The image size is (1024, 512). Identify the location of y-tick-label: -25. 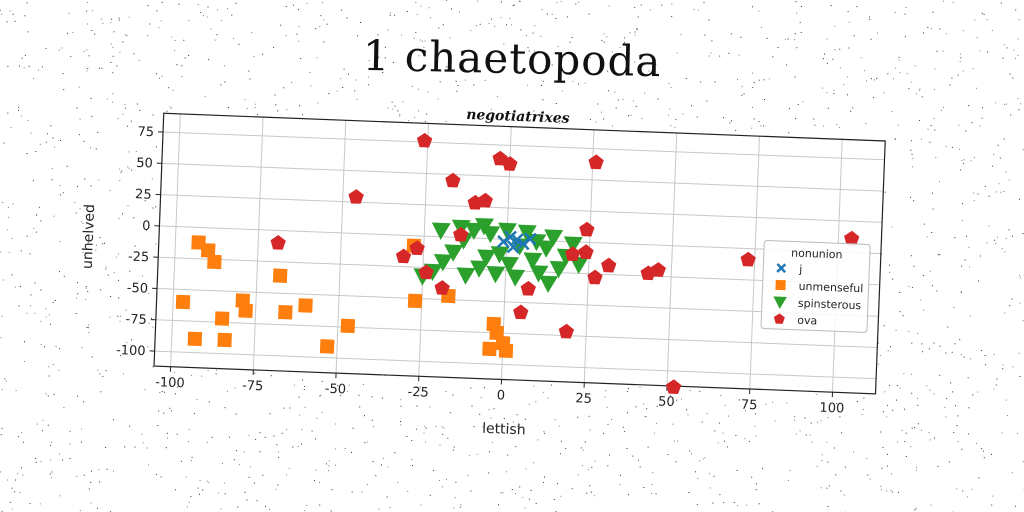
(139, 258).